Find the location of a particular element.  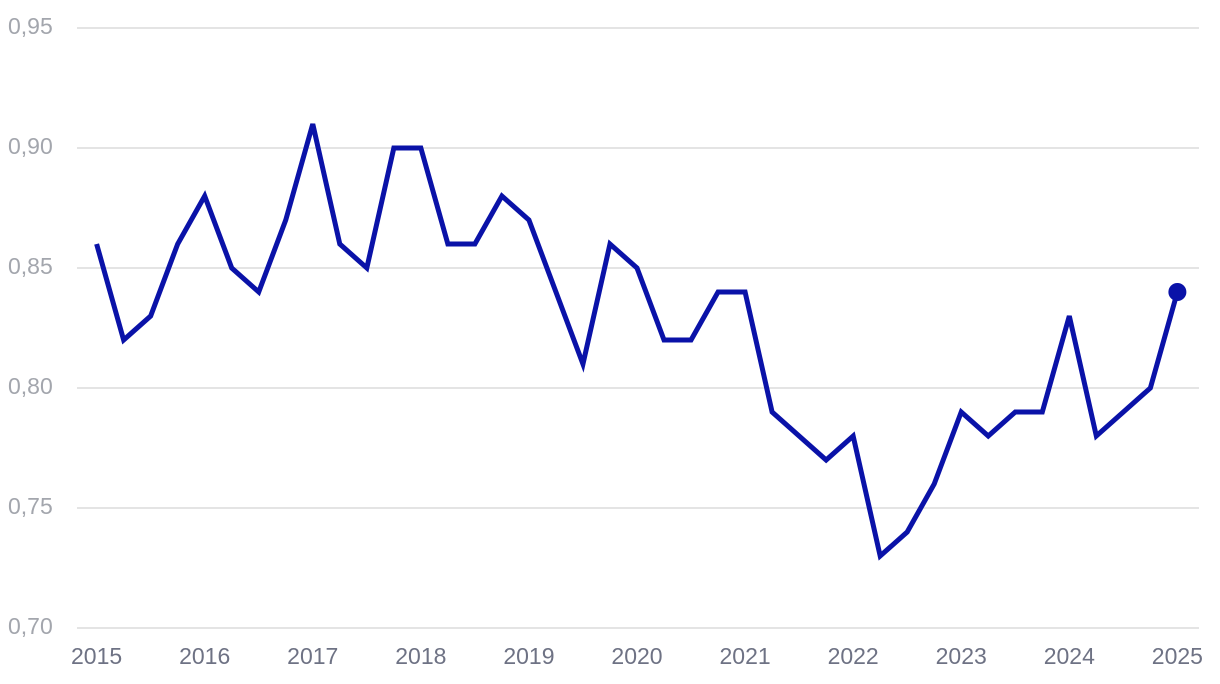

x-tick-label: 2024 is located at coordinates (1069, 656).